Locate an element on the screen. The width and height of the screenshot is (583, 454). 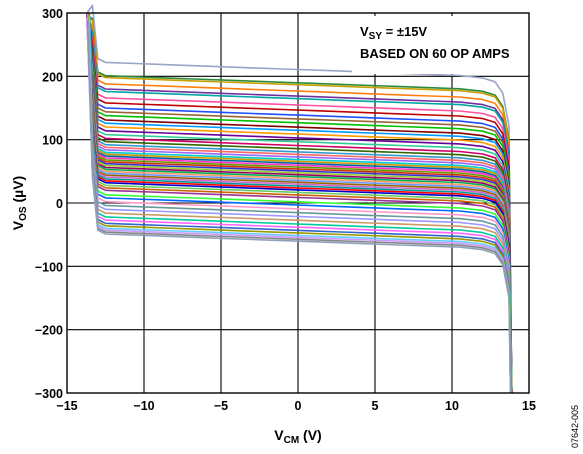
annotation-vsy-main: V is located at coordinates (364, 31).